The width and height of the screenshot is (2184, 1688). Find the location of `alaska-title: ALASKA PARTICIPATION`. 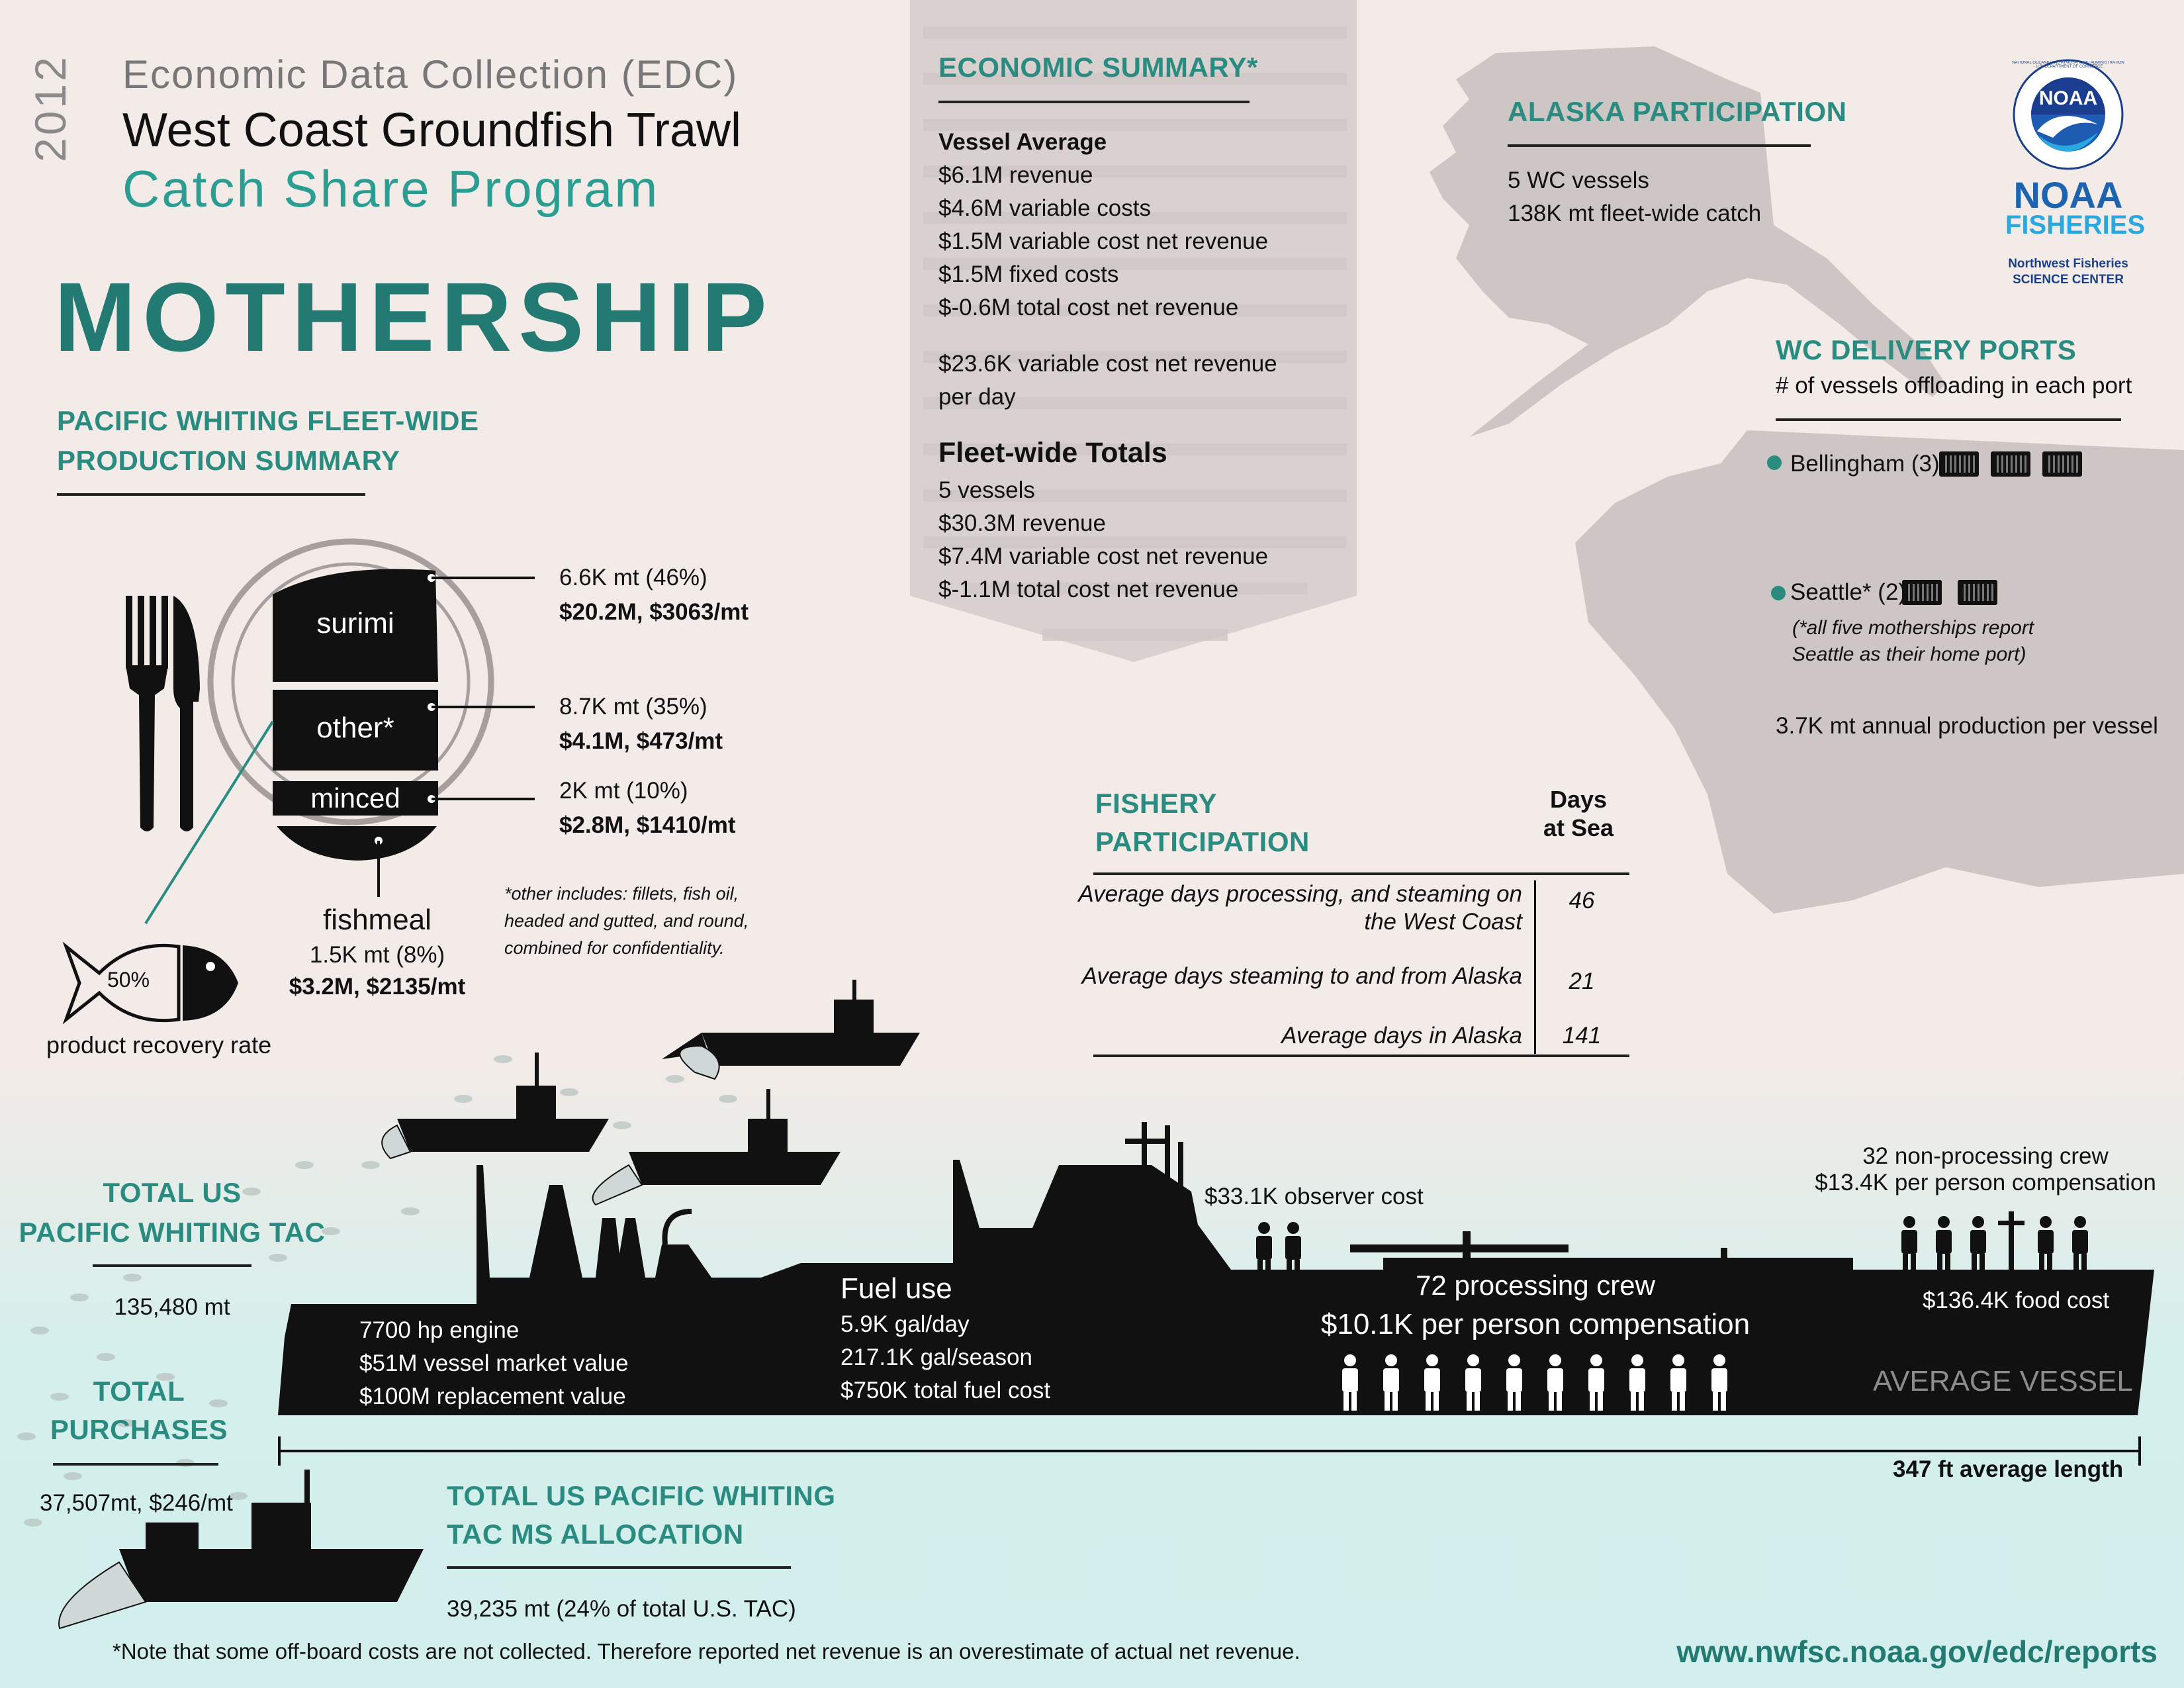

alaska-title: ALASKA PARTICIPATION is located at coordinates (1678, 111).